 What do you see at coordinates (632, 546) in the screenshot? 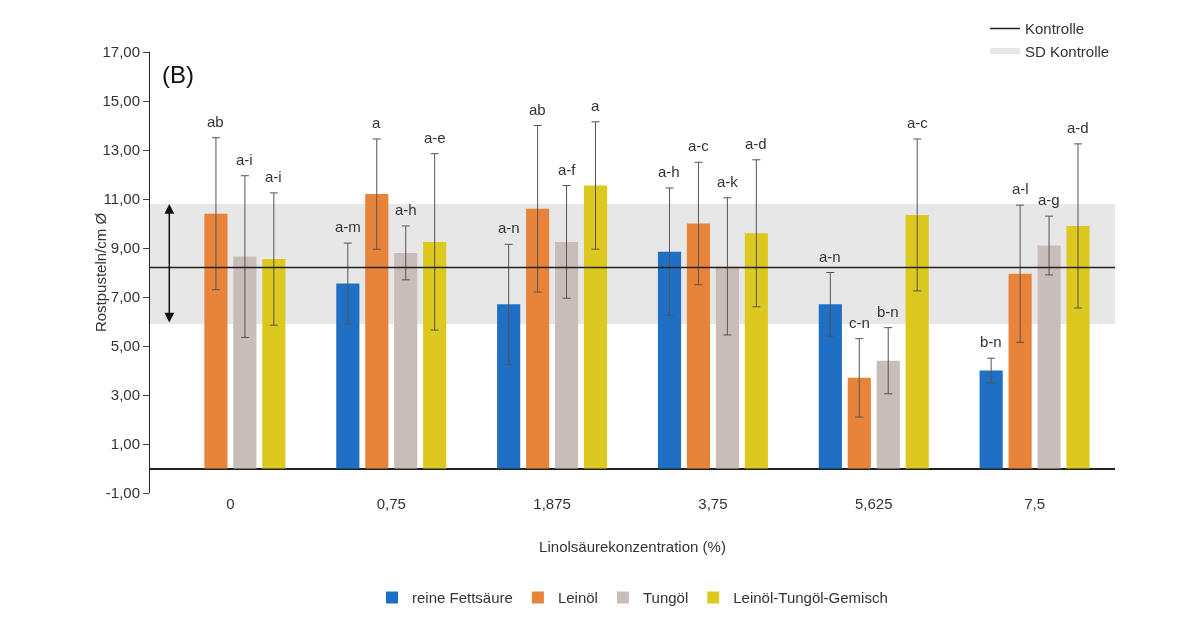
I see `x-axis-title: Linolsäurekonzentration (%)` at bounding box center [632, 546].